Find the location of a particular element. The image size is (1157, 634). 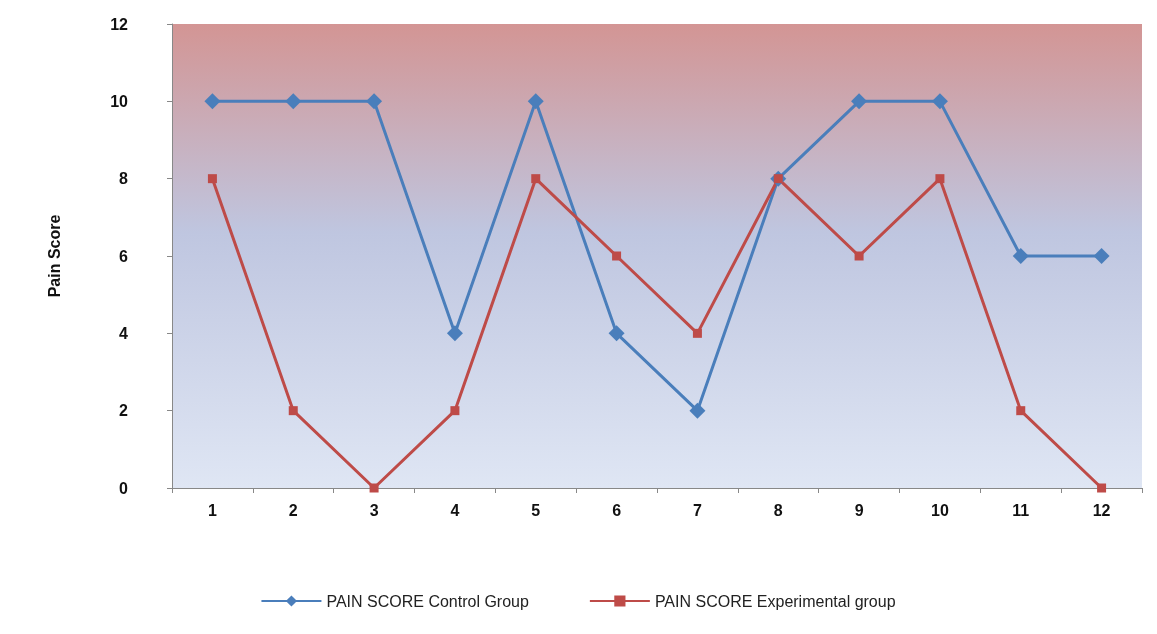

x-tick-label: 8 is located at coordinates (778, 510).